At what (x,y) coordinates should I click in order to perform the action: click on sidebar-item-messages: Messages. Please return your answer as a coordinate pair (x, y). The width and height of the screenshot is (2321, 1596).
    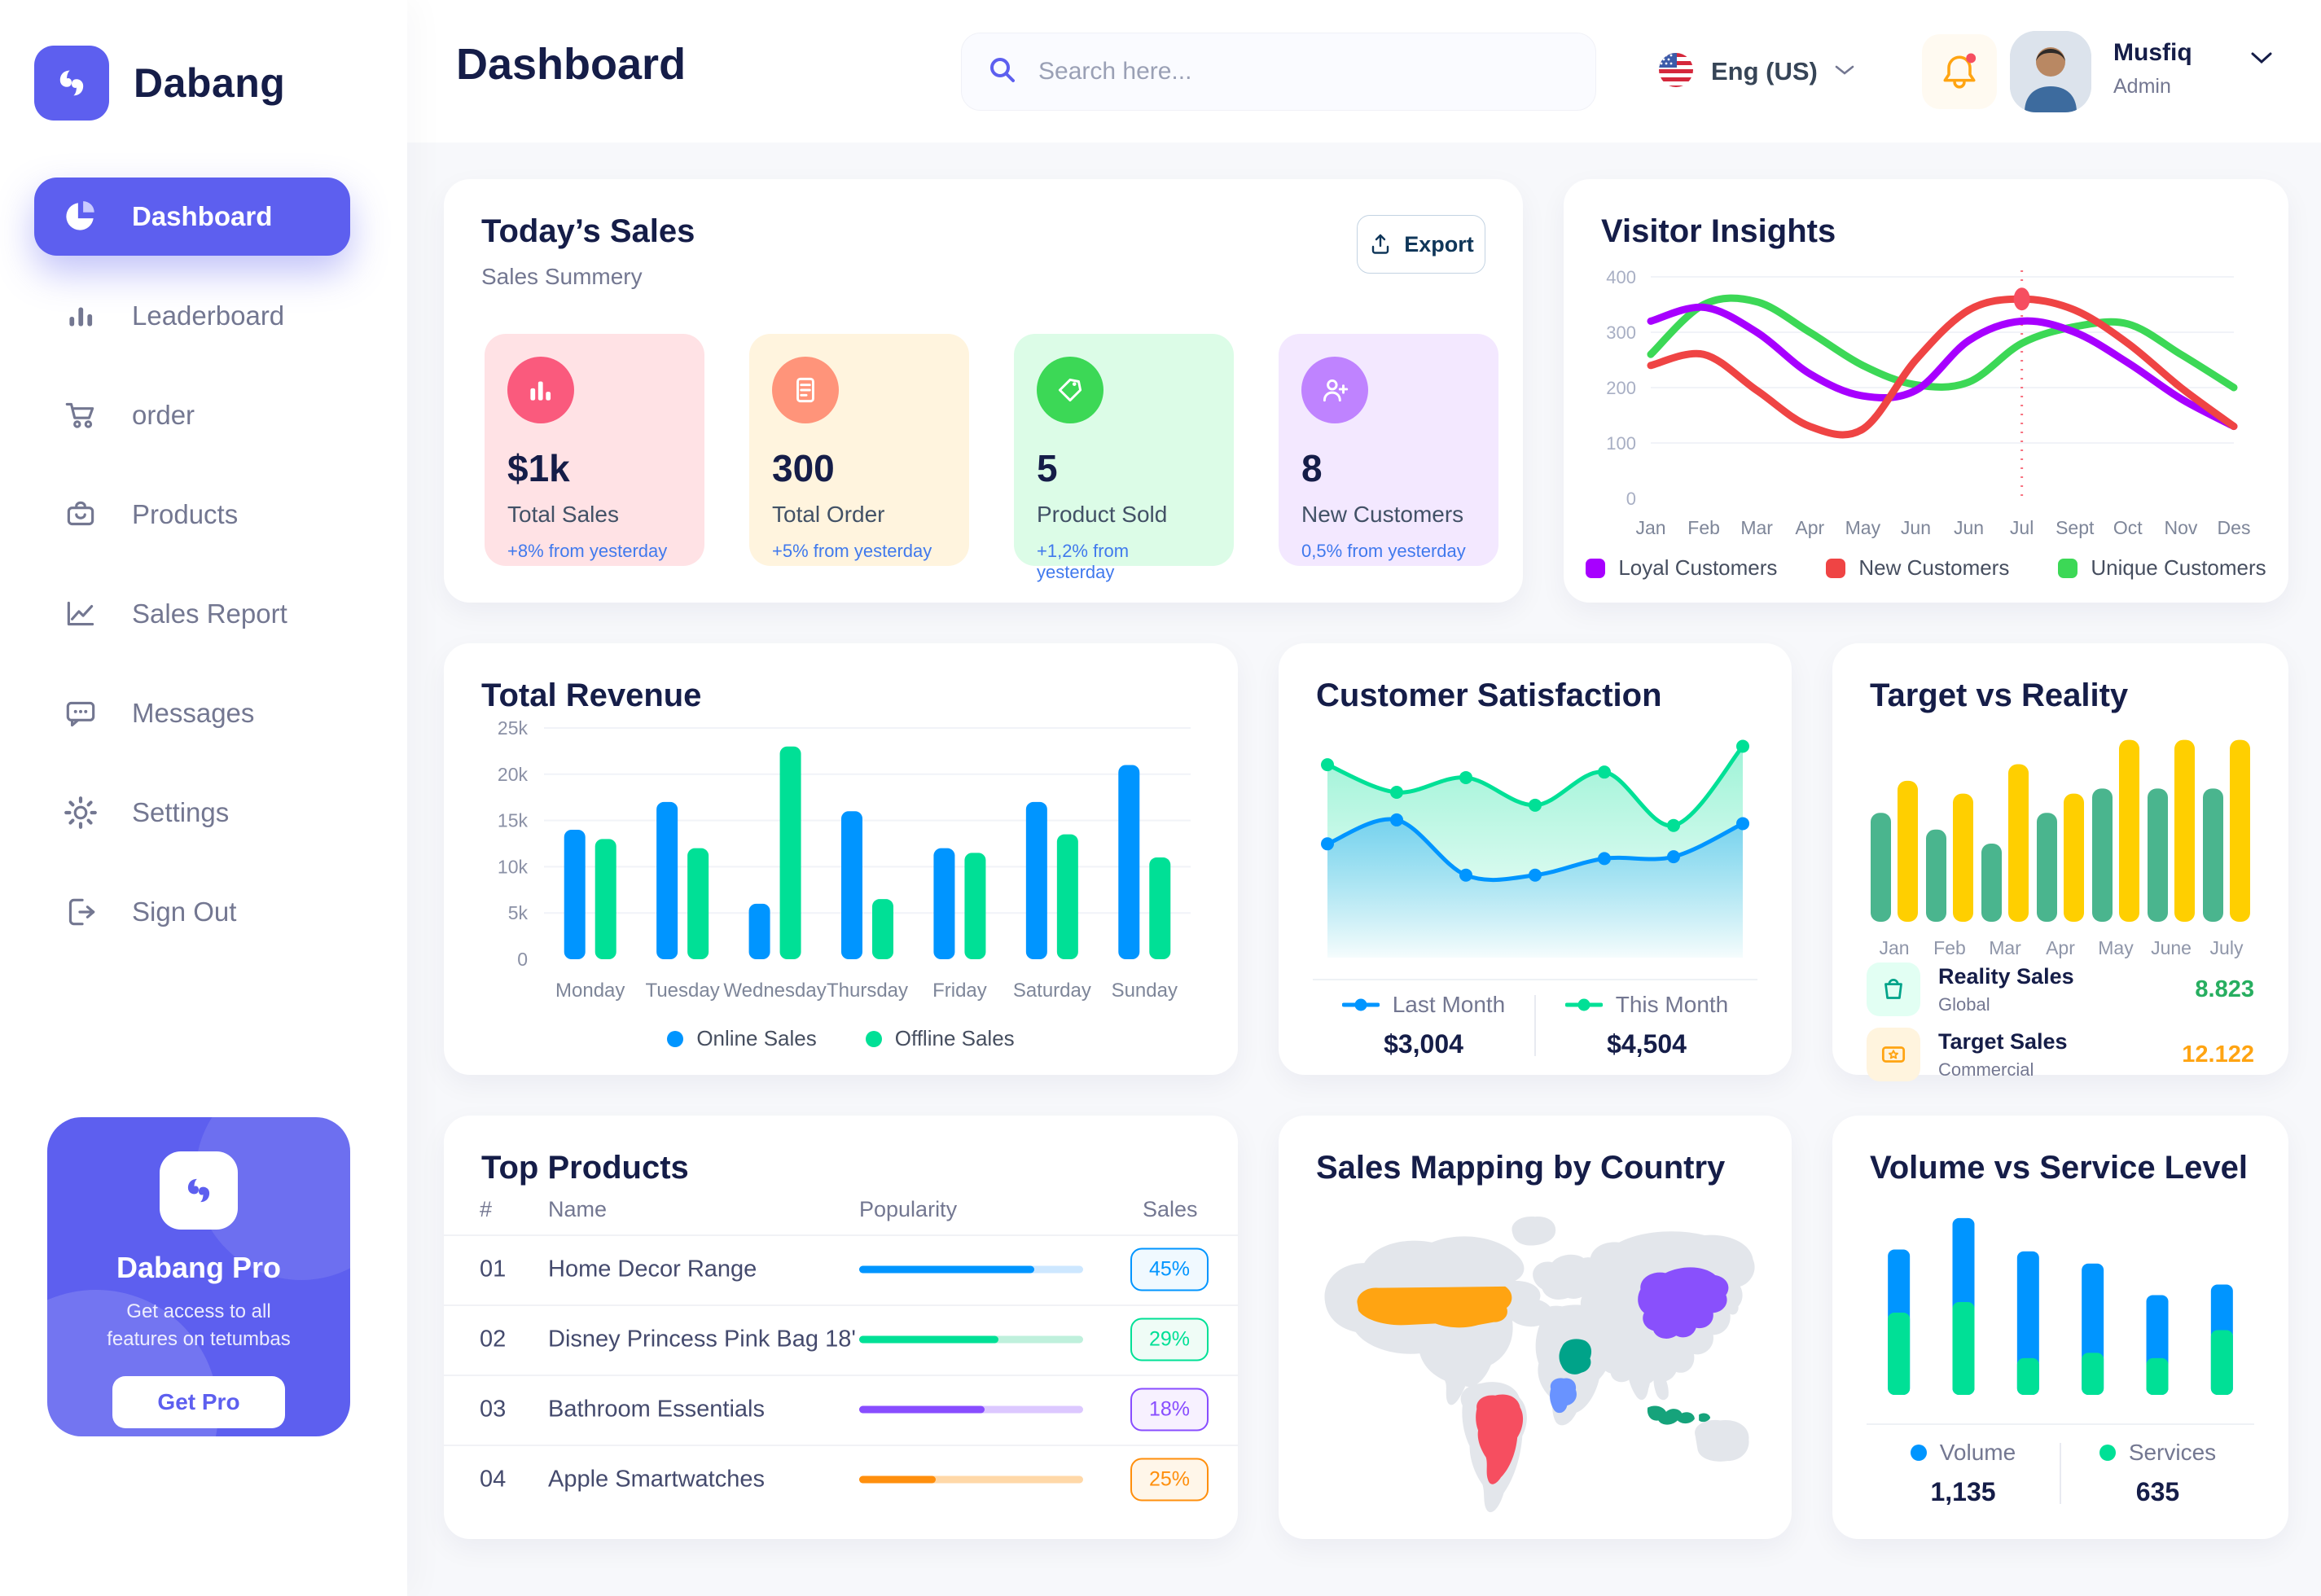
    Looking at the image, I should click on (192, 713).